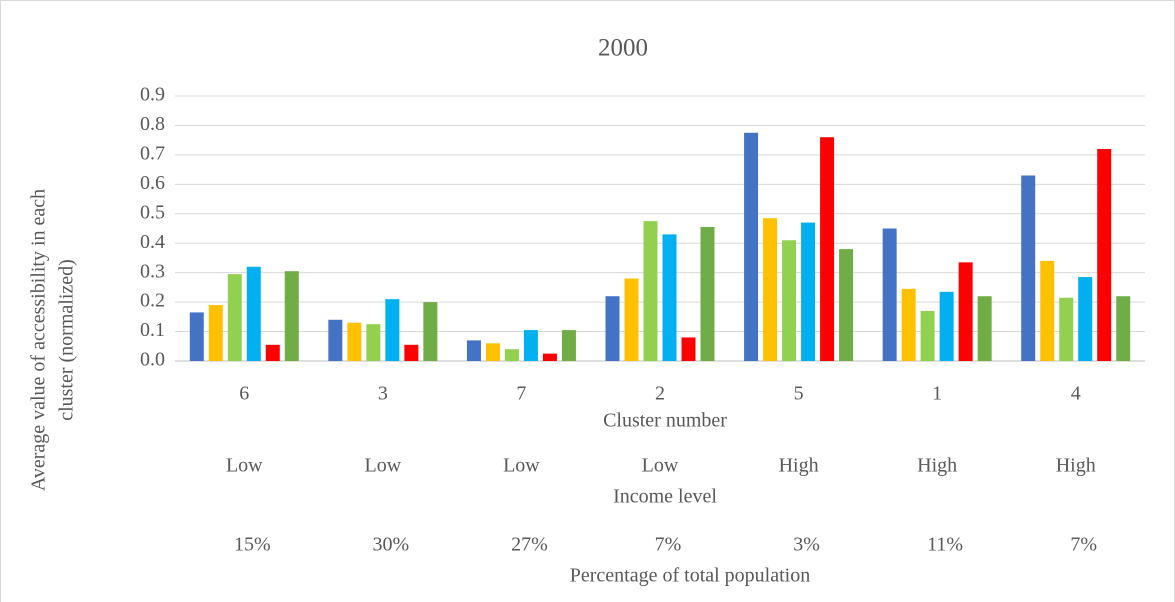 The width and height of the screenshot is (1175, 602). What do you see at coordinates (799, 394) in the screenshot?
I see `x-tick-label: 5` at bounding box center [799, 394].